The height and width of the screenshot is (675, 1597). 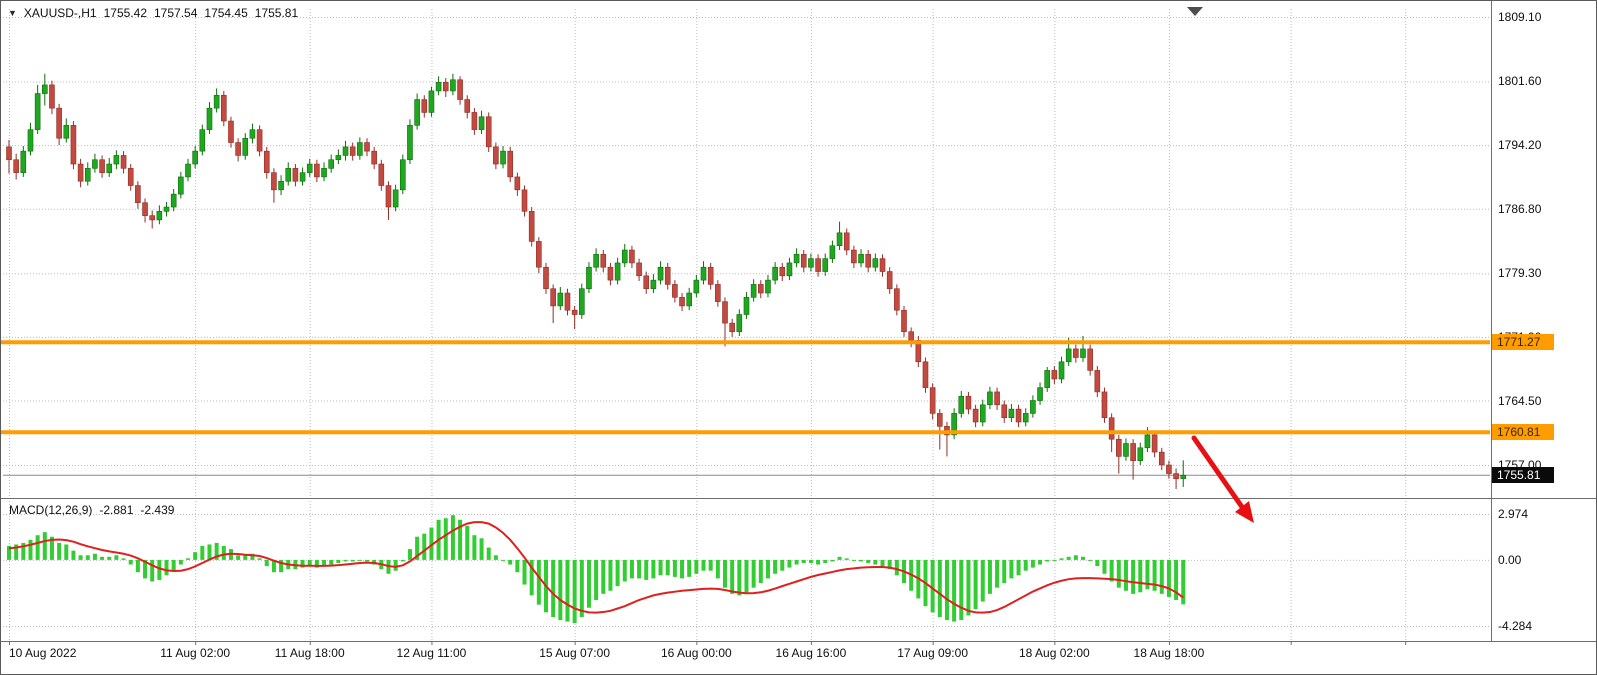 What do you see at coordinates (51, 510) in the screenshot?
I see `macd-name: MACD(12,26,9)` at bounding box center [51, 510].